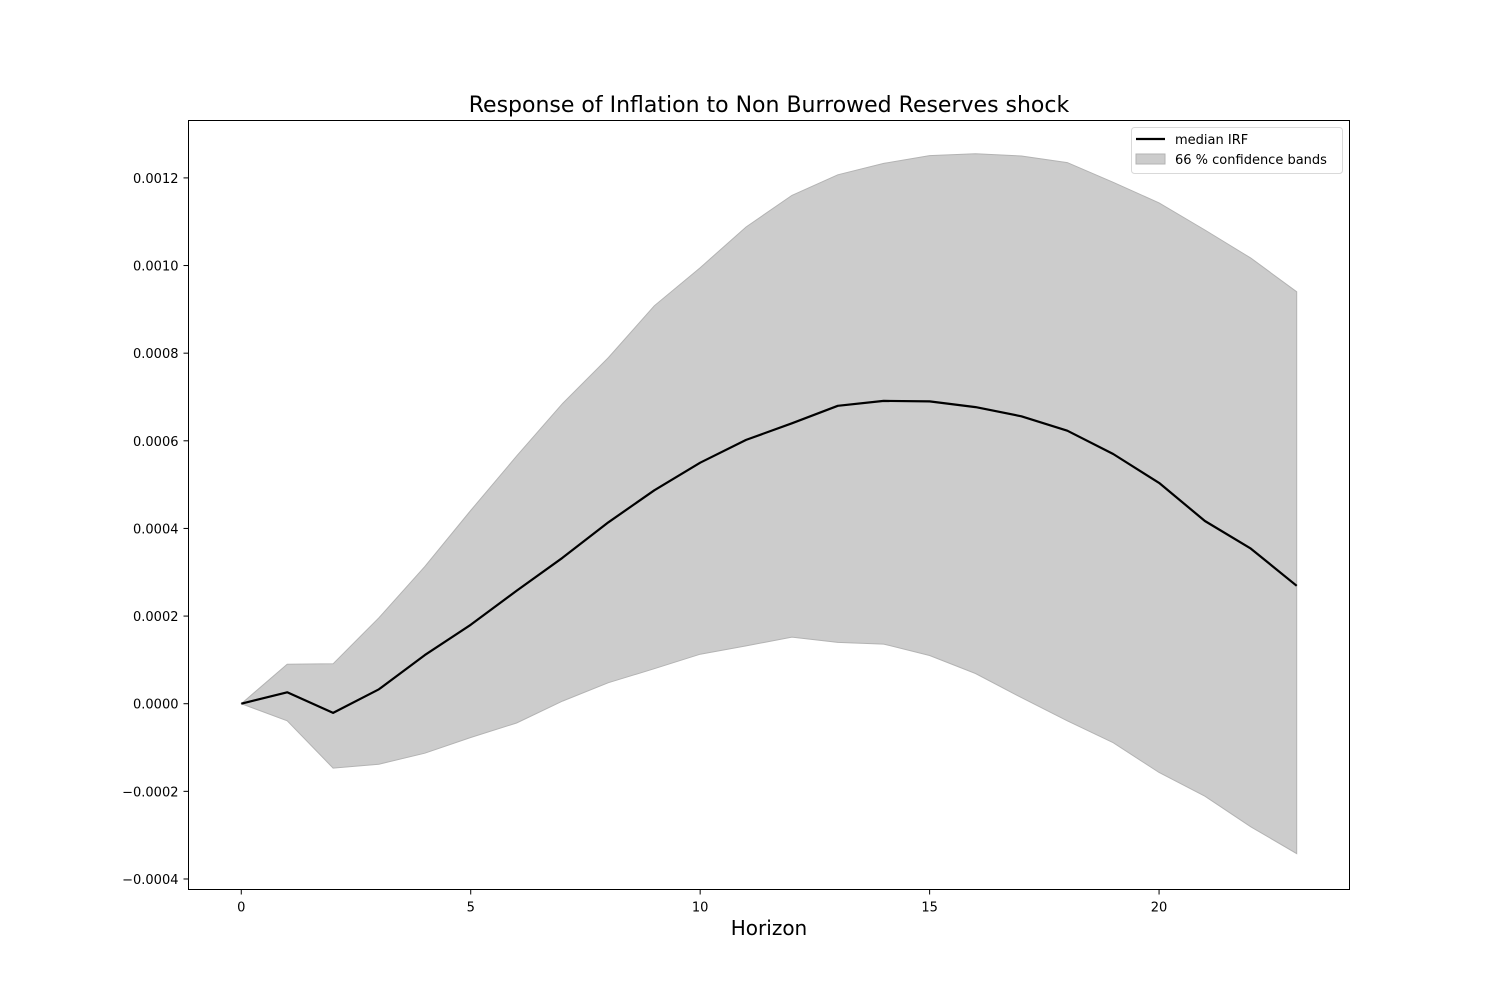  What do you see at coordinates (1251, 160) in the screenshot?
I see `legend-label-band: 66 % confidence bands` at bounding box center [1251, 160].